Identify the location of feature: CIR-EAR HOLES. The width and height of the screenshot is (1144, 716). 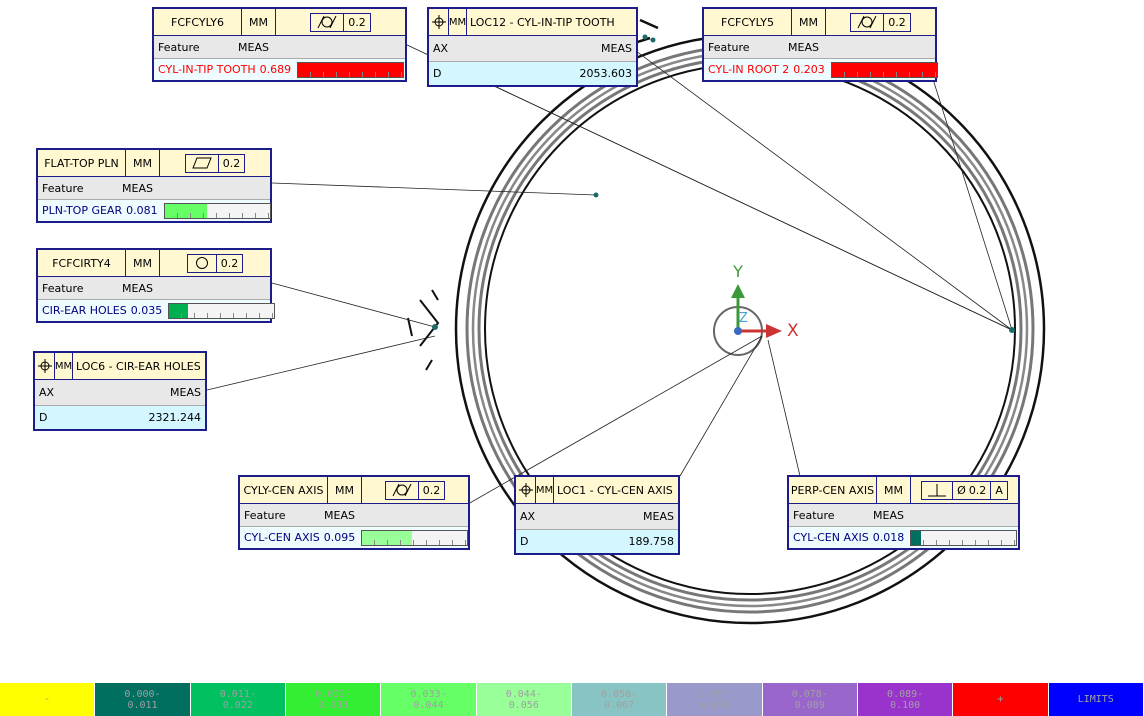
(84, 310).